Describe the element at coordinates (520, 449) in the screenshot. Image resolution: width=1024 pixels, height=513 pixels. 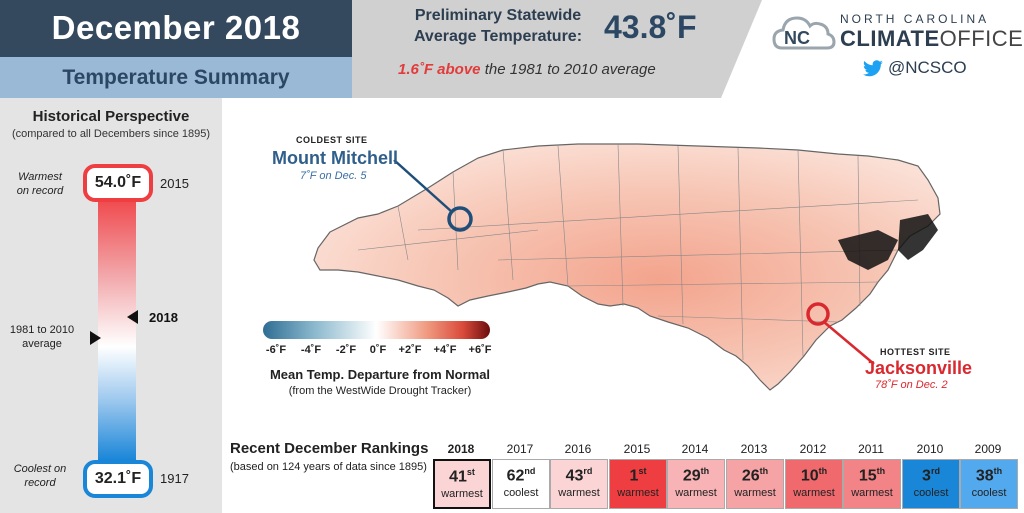
I see `ranking-year: 2017` at that location.